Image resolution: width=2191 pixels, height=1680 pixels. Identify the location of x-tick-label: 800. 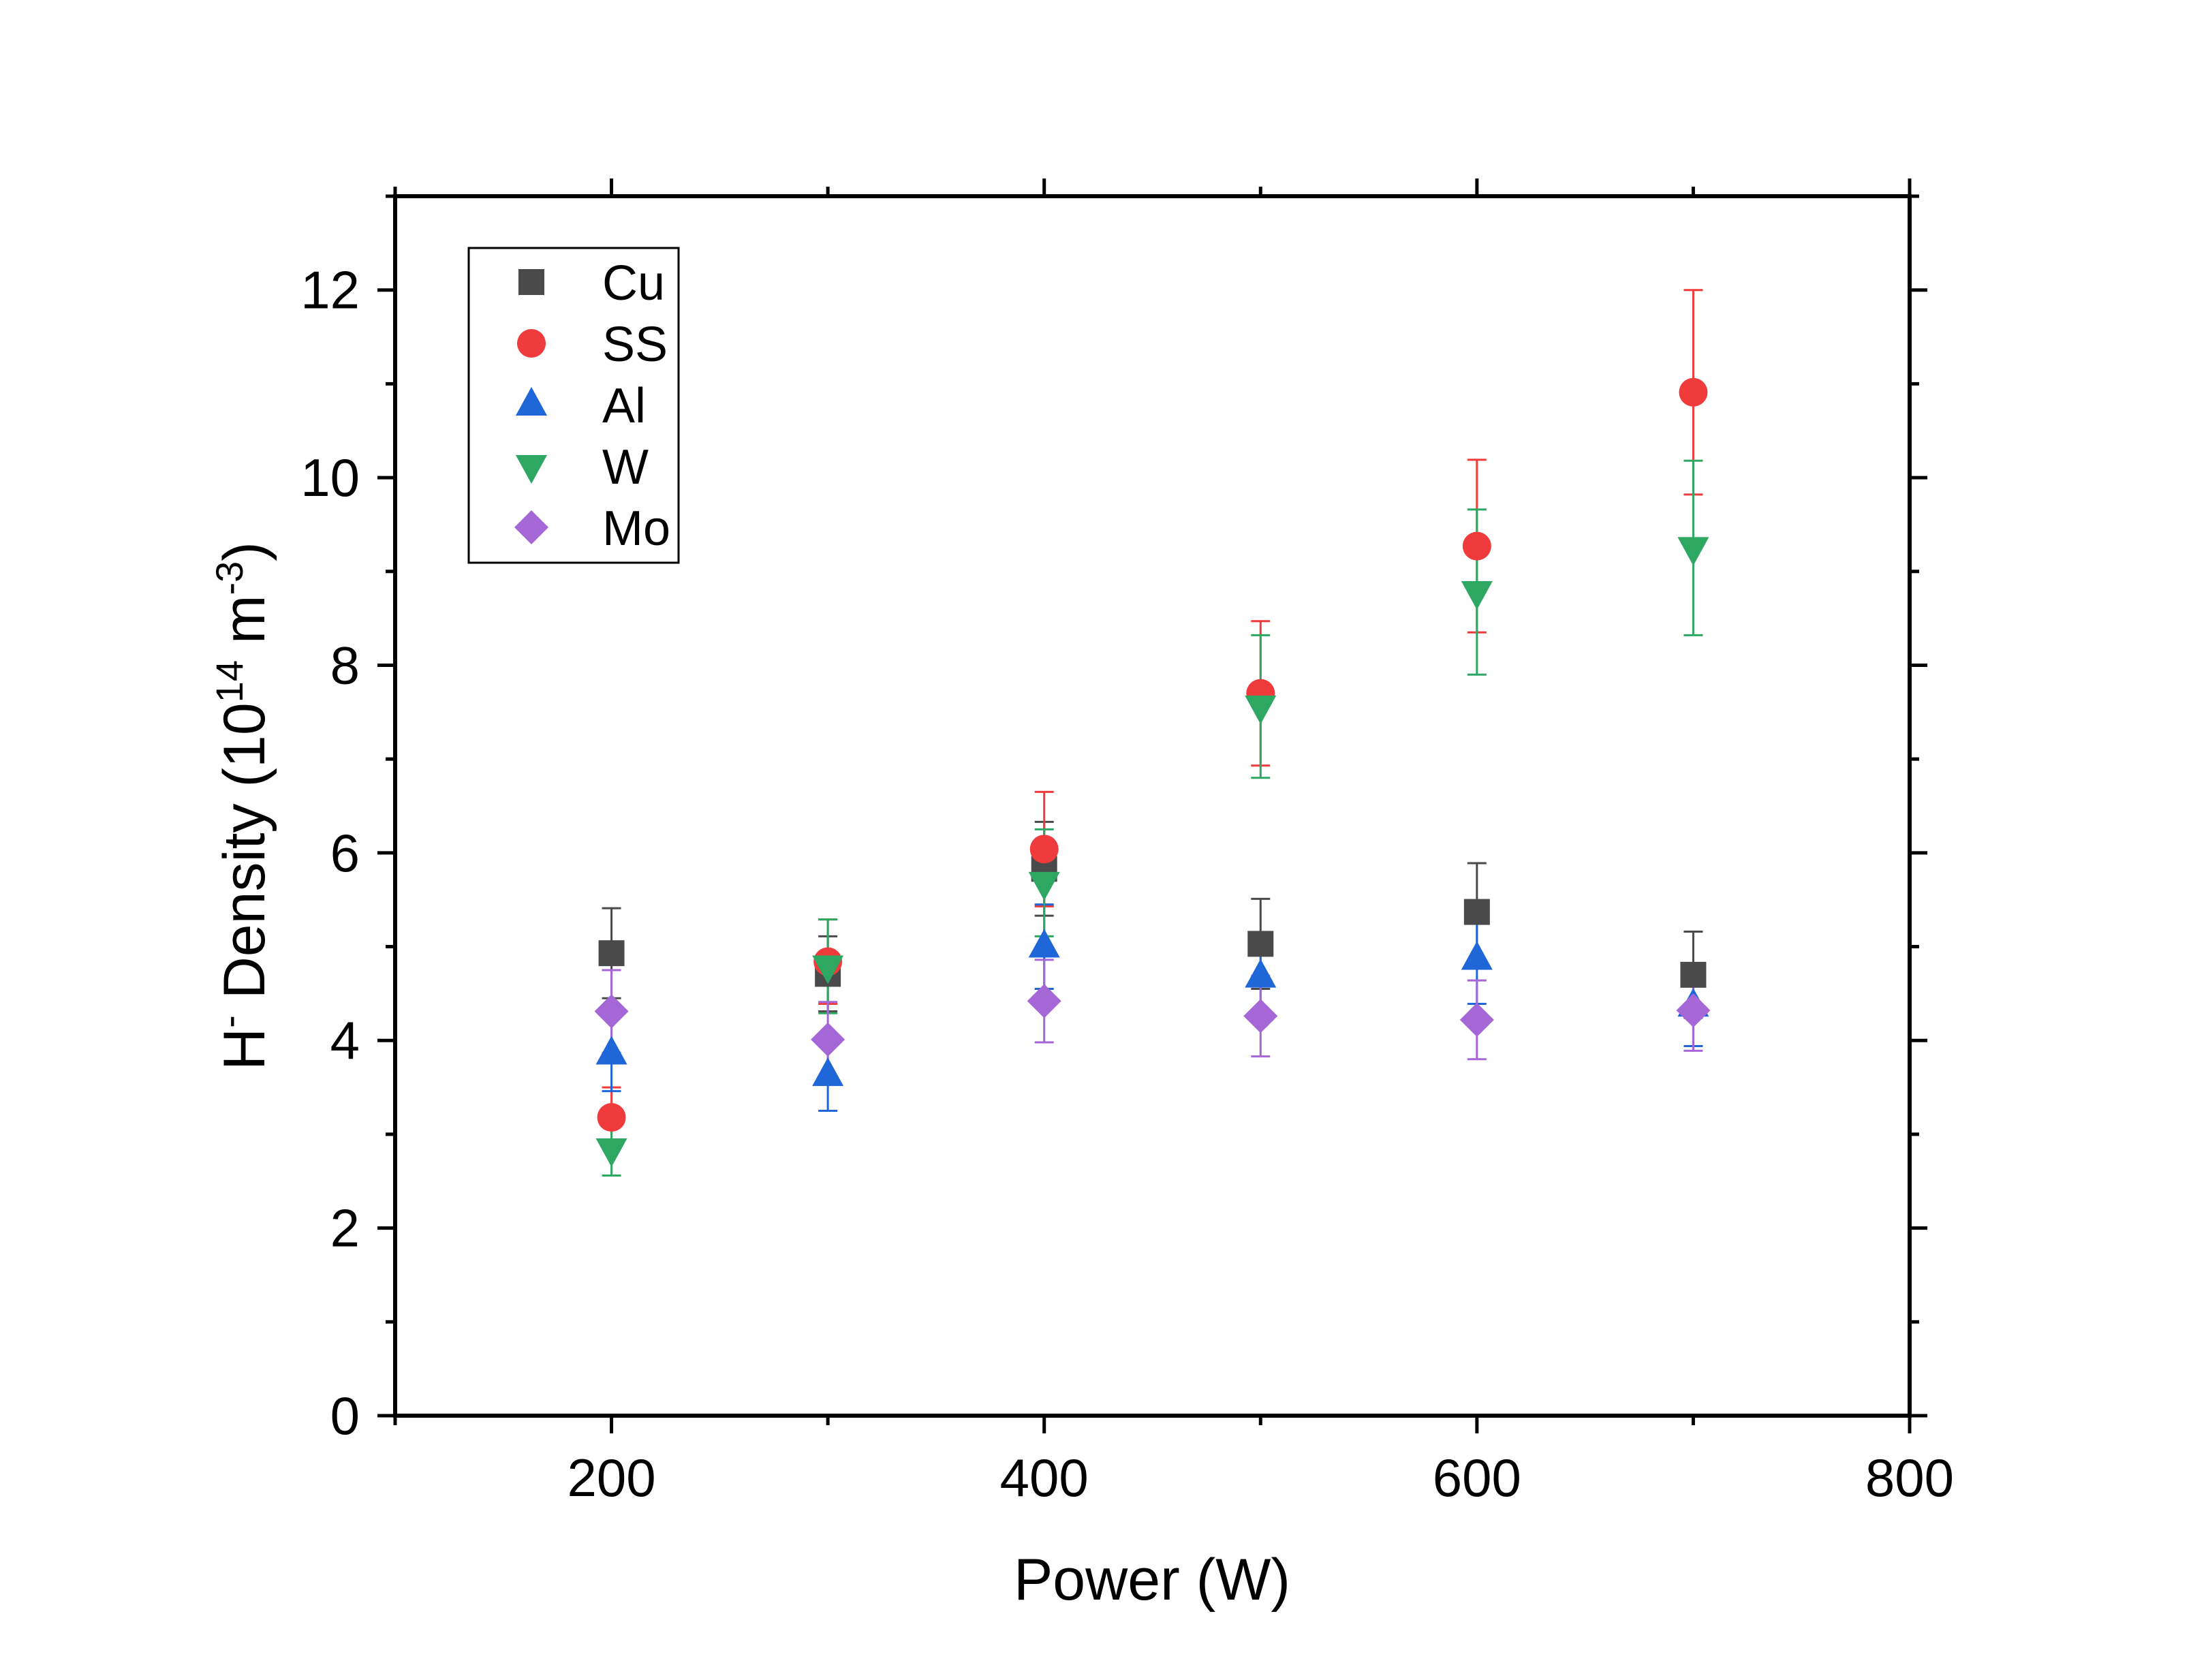
(1909, 1478).